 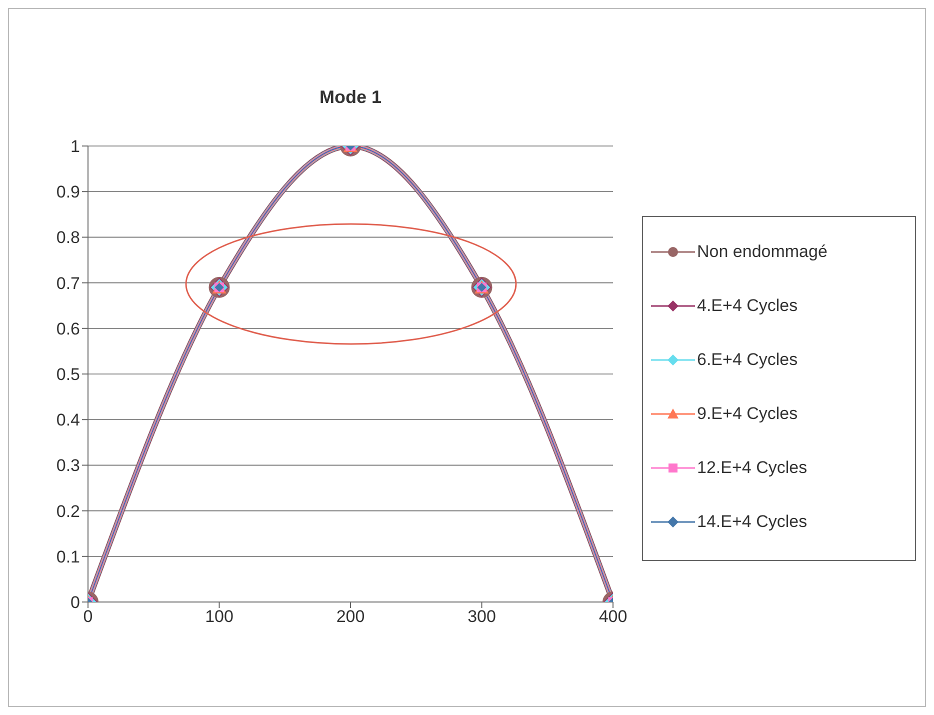 What do you see at coordinates (350, 97) in the screenshot?
I see `chart-title: Mode 1` at bounding box center [350, 97].